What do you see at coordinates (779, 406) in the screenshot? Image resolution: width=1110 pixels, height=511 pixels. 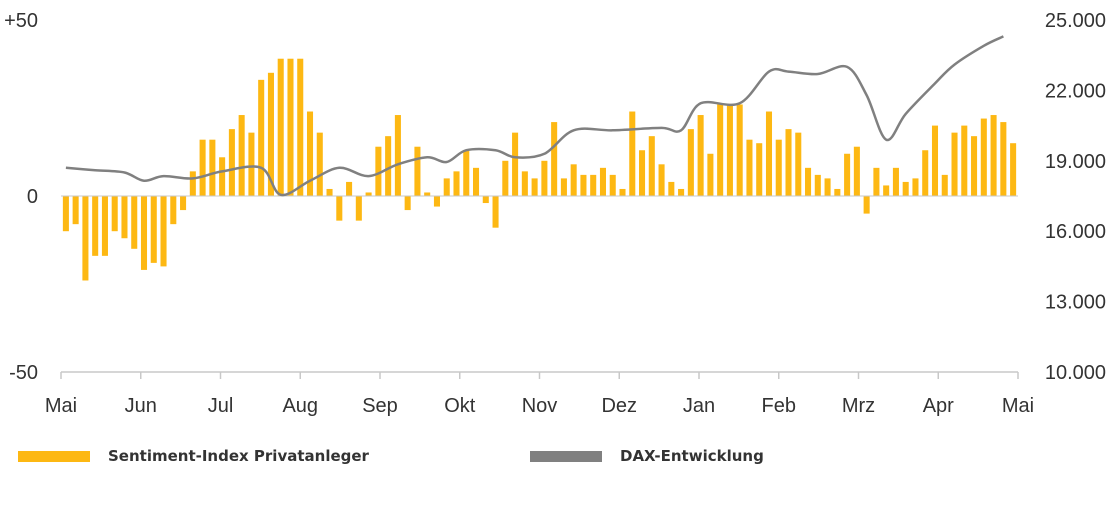 I see `x-tick-label: Feb` at bounding box center [779, 406].